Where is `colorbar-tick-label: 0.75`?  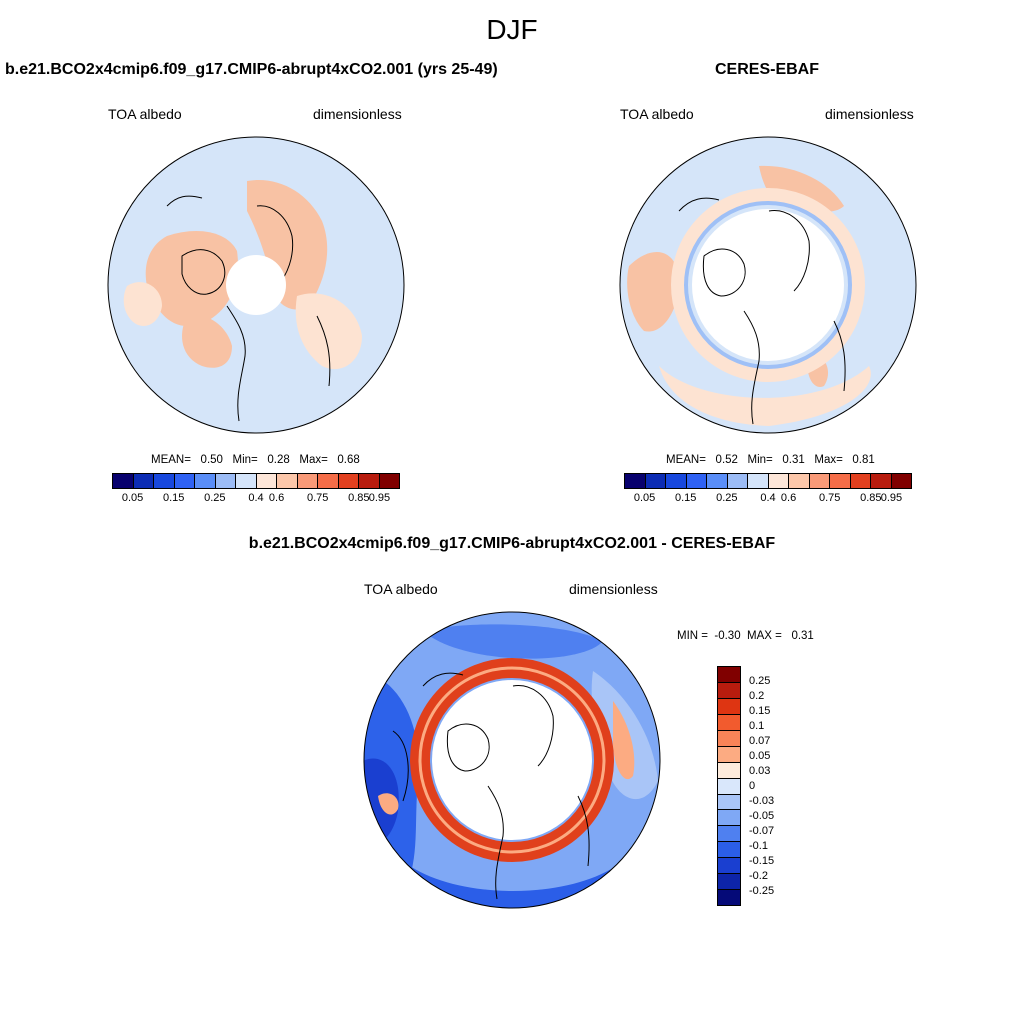
colorbar-tick-label: 0.75 is located at coordinates (317, 498).